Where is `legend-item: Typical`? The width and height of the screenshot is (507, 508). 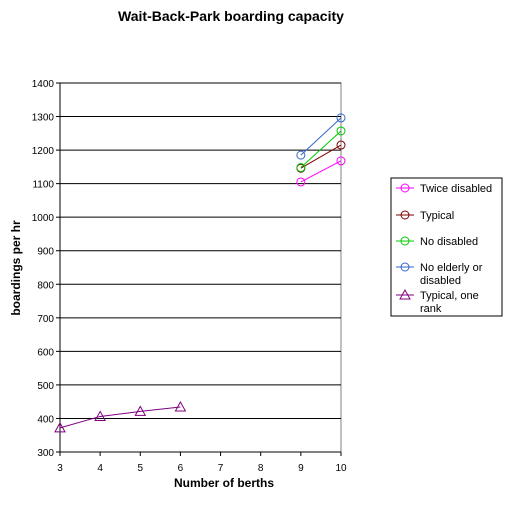 legend-item: Typical is located at coordinates (425, 216).